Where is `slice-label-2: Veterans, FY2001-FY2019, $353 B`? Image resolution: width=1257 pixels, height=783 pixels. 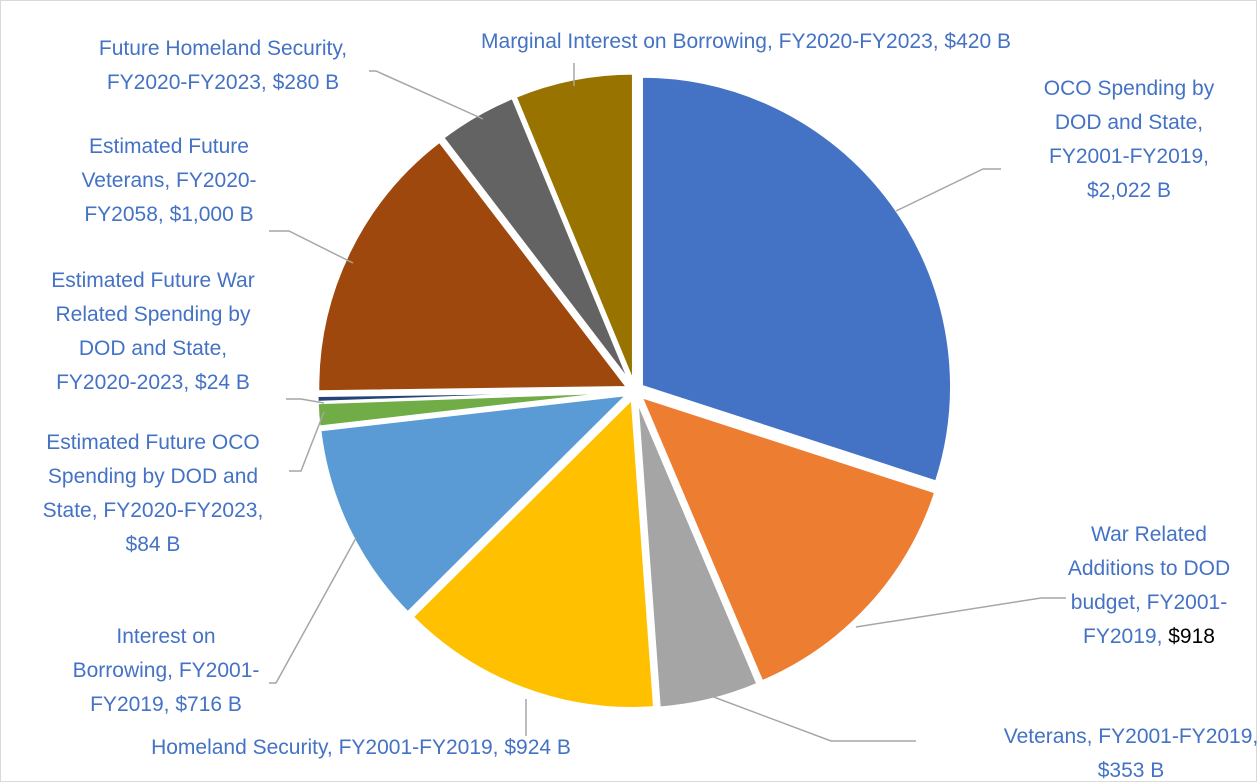 slice-label-2: Veterans, FY2001-FY2019, $353 B is located at coordinates (1130, 753).